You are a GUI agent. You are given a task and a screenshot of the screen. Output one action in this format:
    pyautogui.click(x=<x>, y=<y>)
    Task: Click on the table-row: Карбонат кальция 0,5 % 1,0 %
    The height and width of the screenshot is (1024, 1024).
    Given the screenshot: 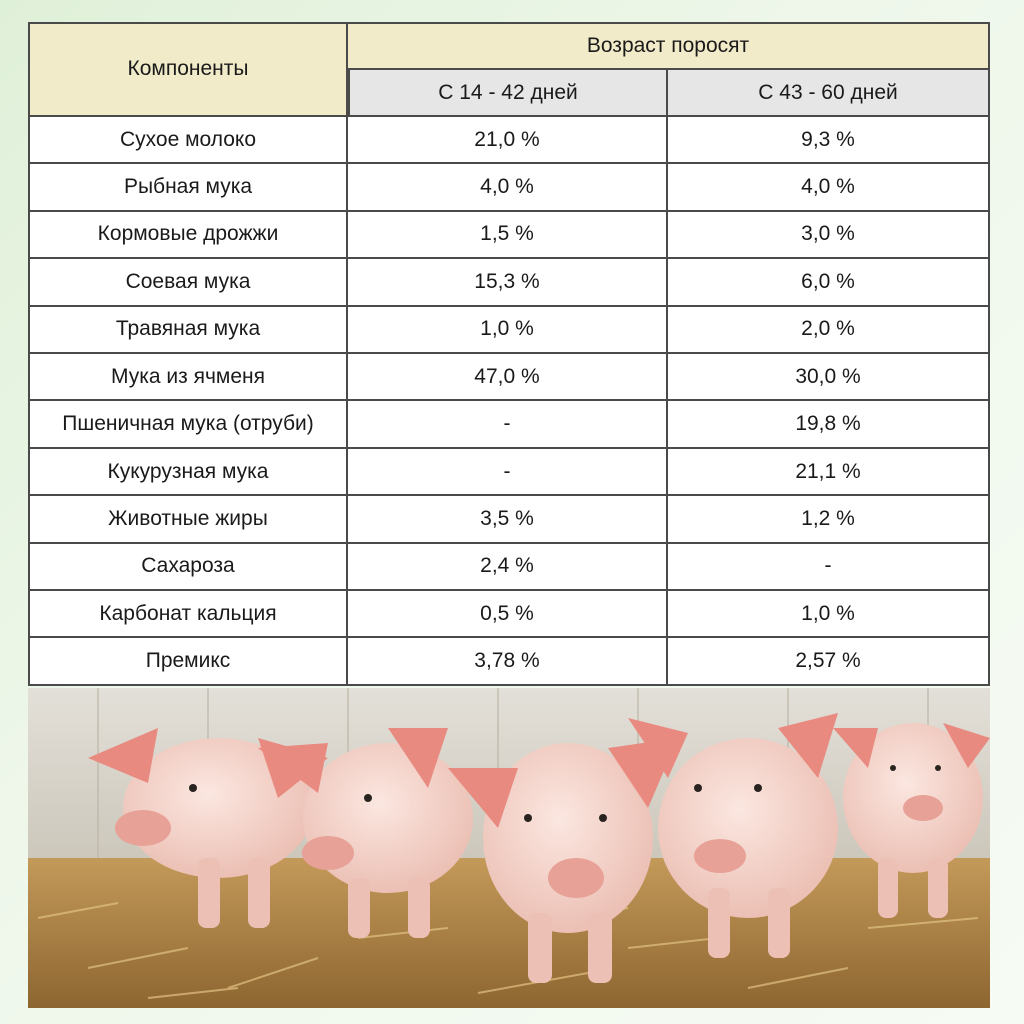 What is the action you would take?
    pyautogui.click(x=509, y=615)
    